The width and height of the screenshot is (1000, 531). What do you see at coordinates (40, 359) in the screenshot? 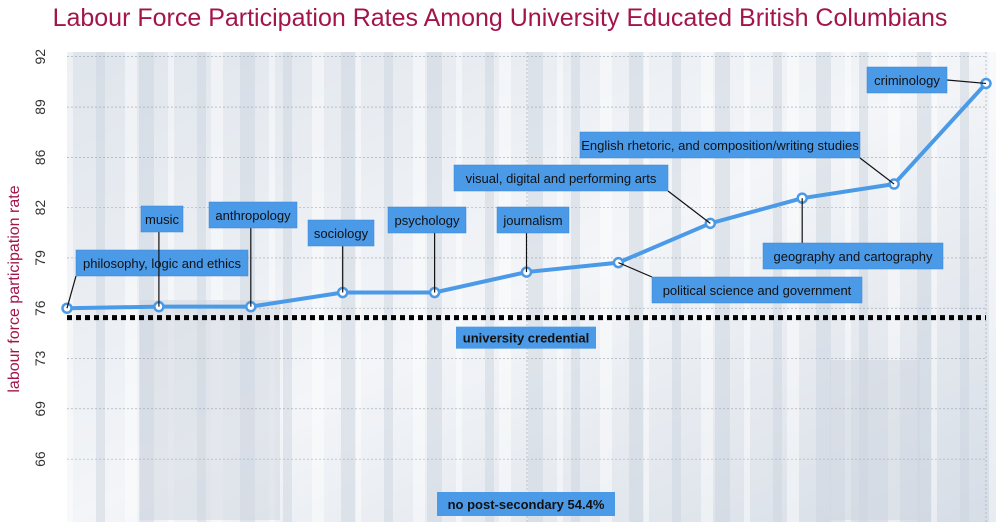
I see `y-tick-label: 73` at bounding box center [40, 359].